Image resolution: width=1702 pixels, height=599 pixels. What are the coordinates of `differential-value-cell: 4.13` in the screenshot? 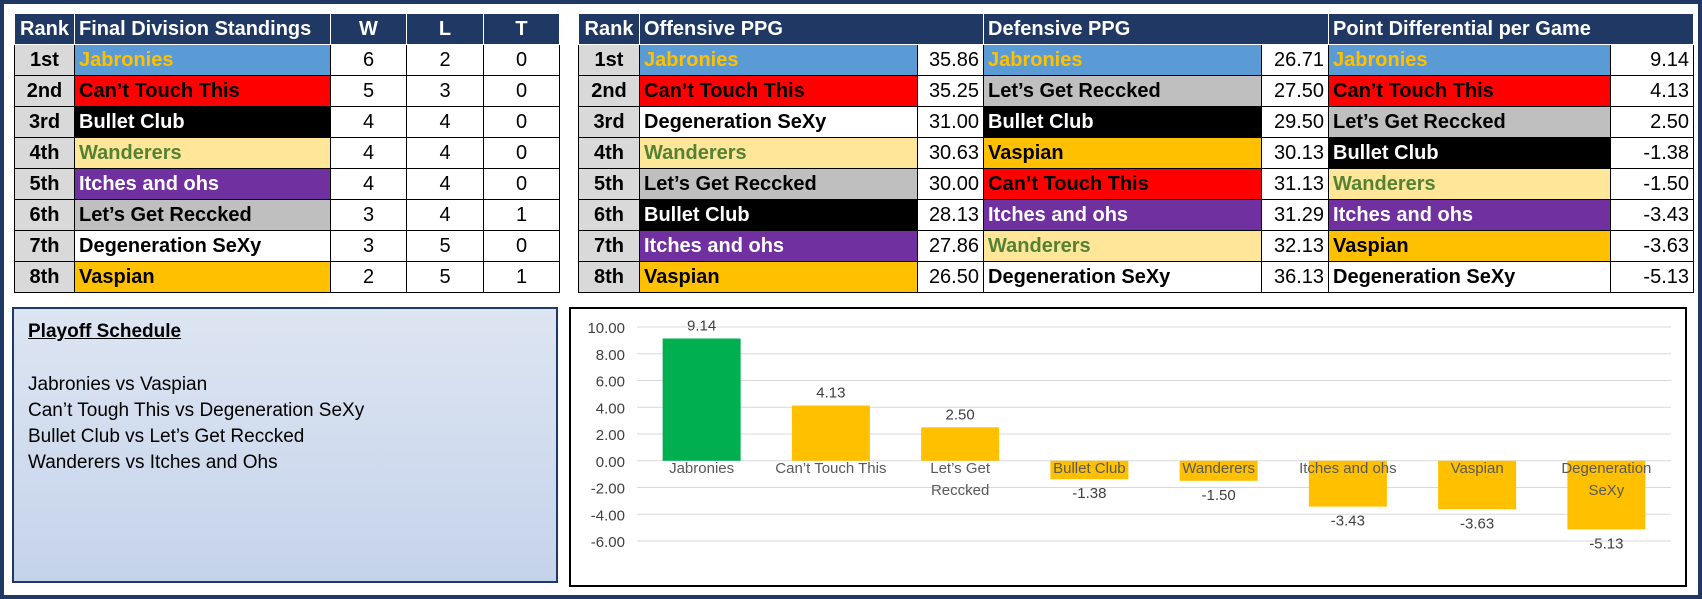 It's located at (1652, 91).